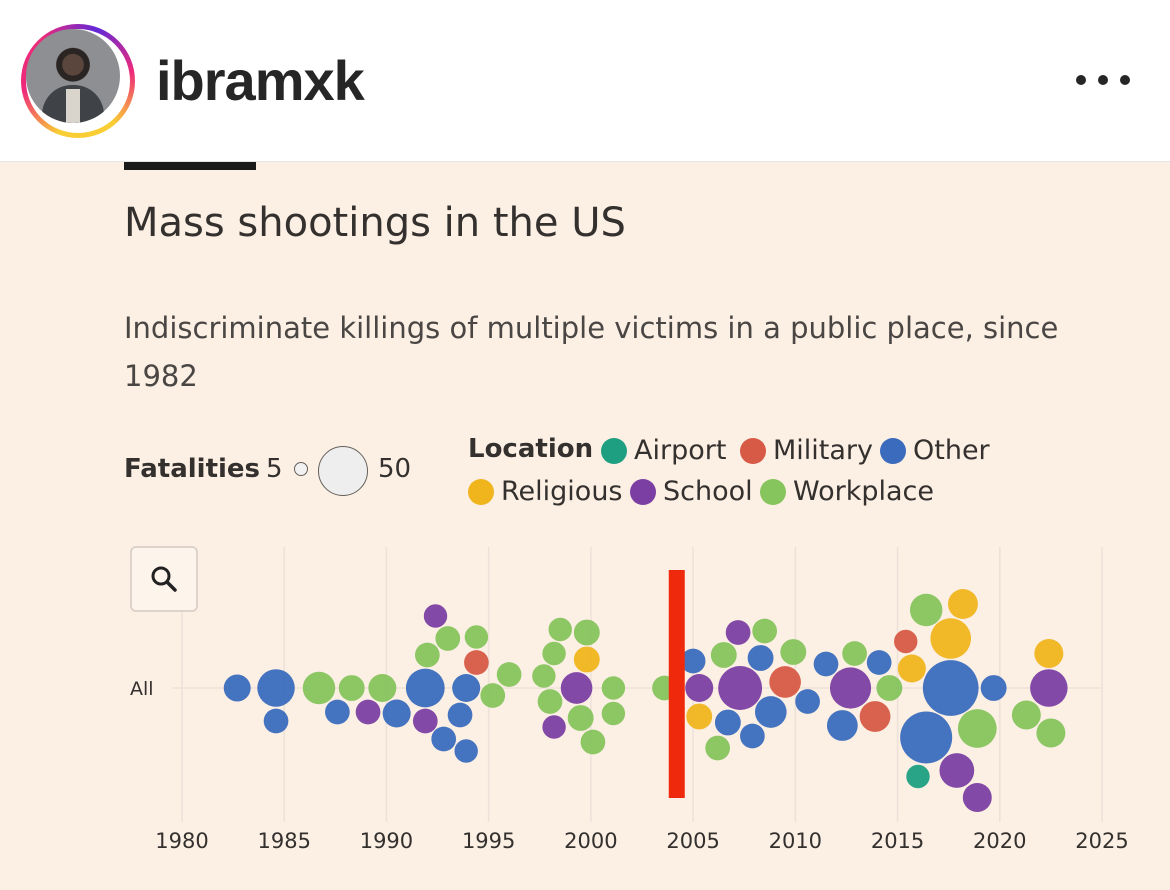 Image resolution: width=1170 pixels, height=890 pixels. I want to click on x-tick-label: 2020, so click(999, 841).